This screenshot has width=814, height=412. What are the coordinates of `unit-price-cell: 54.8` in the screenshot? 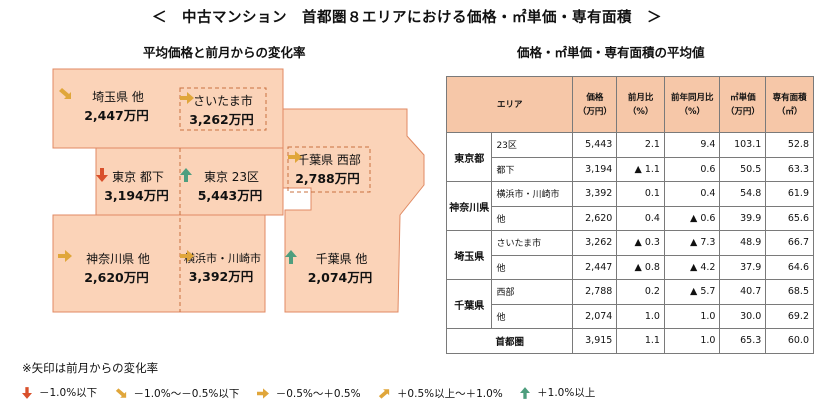 It's located at (743, 194).